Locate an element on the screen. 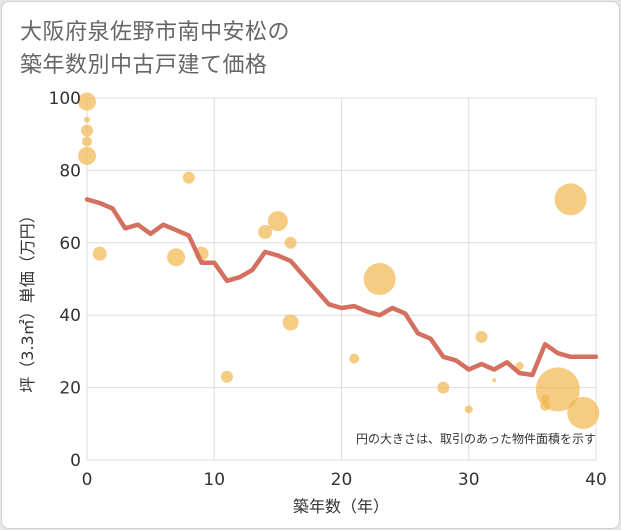  x-tick-label: 40 is located at coordinates (596, 480).